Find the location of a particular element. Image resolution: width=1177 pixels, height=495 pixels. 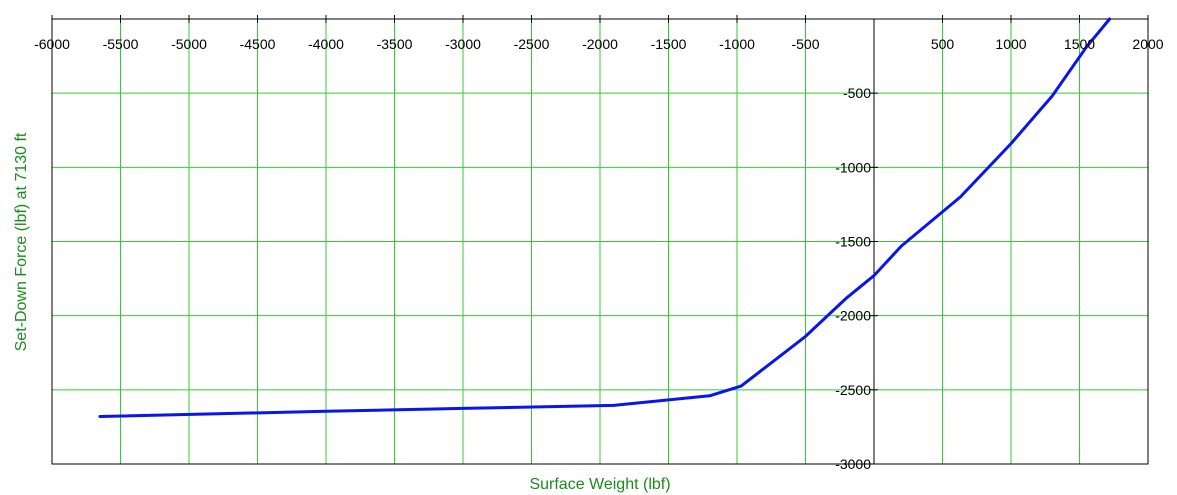

x-tick-label: -500 is located at coordinates (805, 44).